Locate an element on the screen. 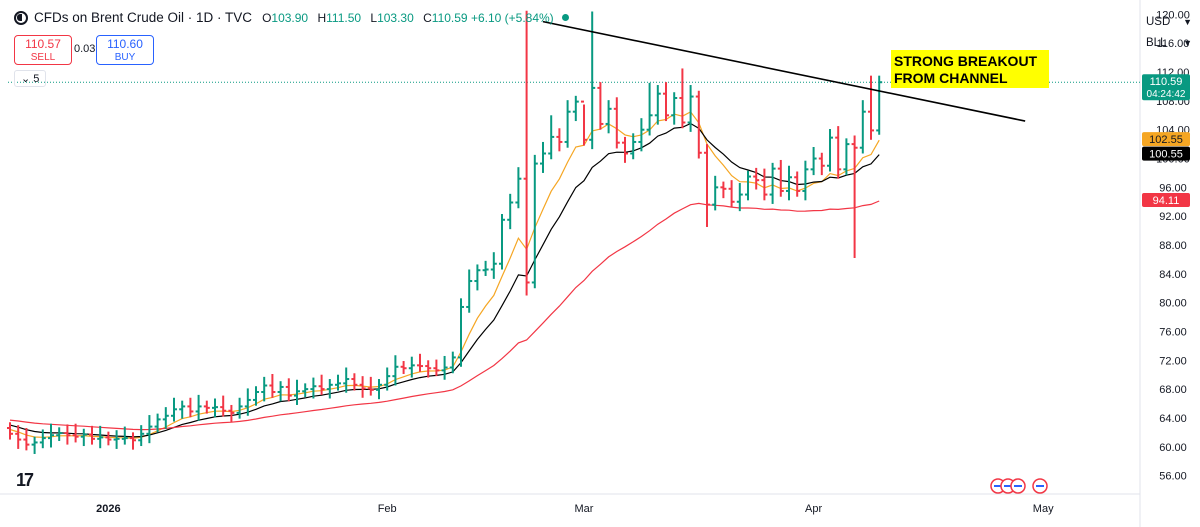 This screenshot has height=527, width=1200. symbol-title: CFDs on Brent Crude Oil · 1D · TVC is located at coordinates (143, 17).